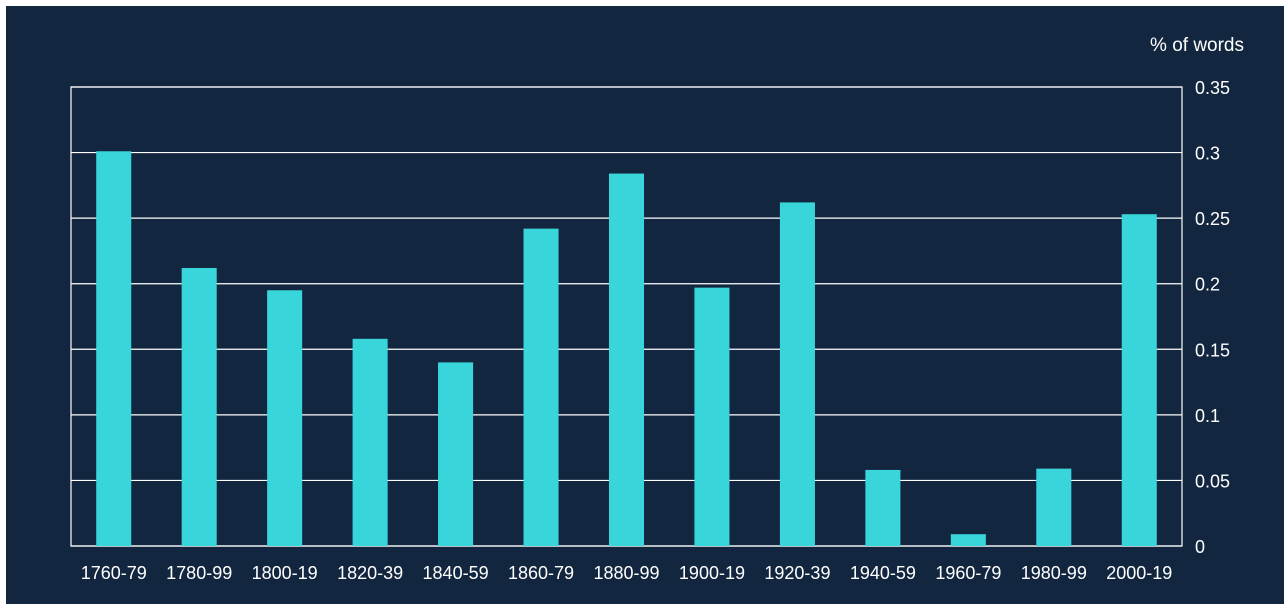 This screenshot has width=1288, height=606. What do you see at coordinates (797, 573) in the screenshot?
I see `x-tick-label: 1920-39` at bounding box center [797, 573].